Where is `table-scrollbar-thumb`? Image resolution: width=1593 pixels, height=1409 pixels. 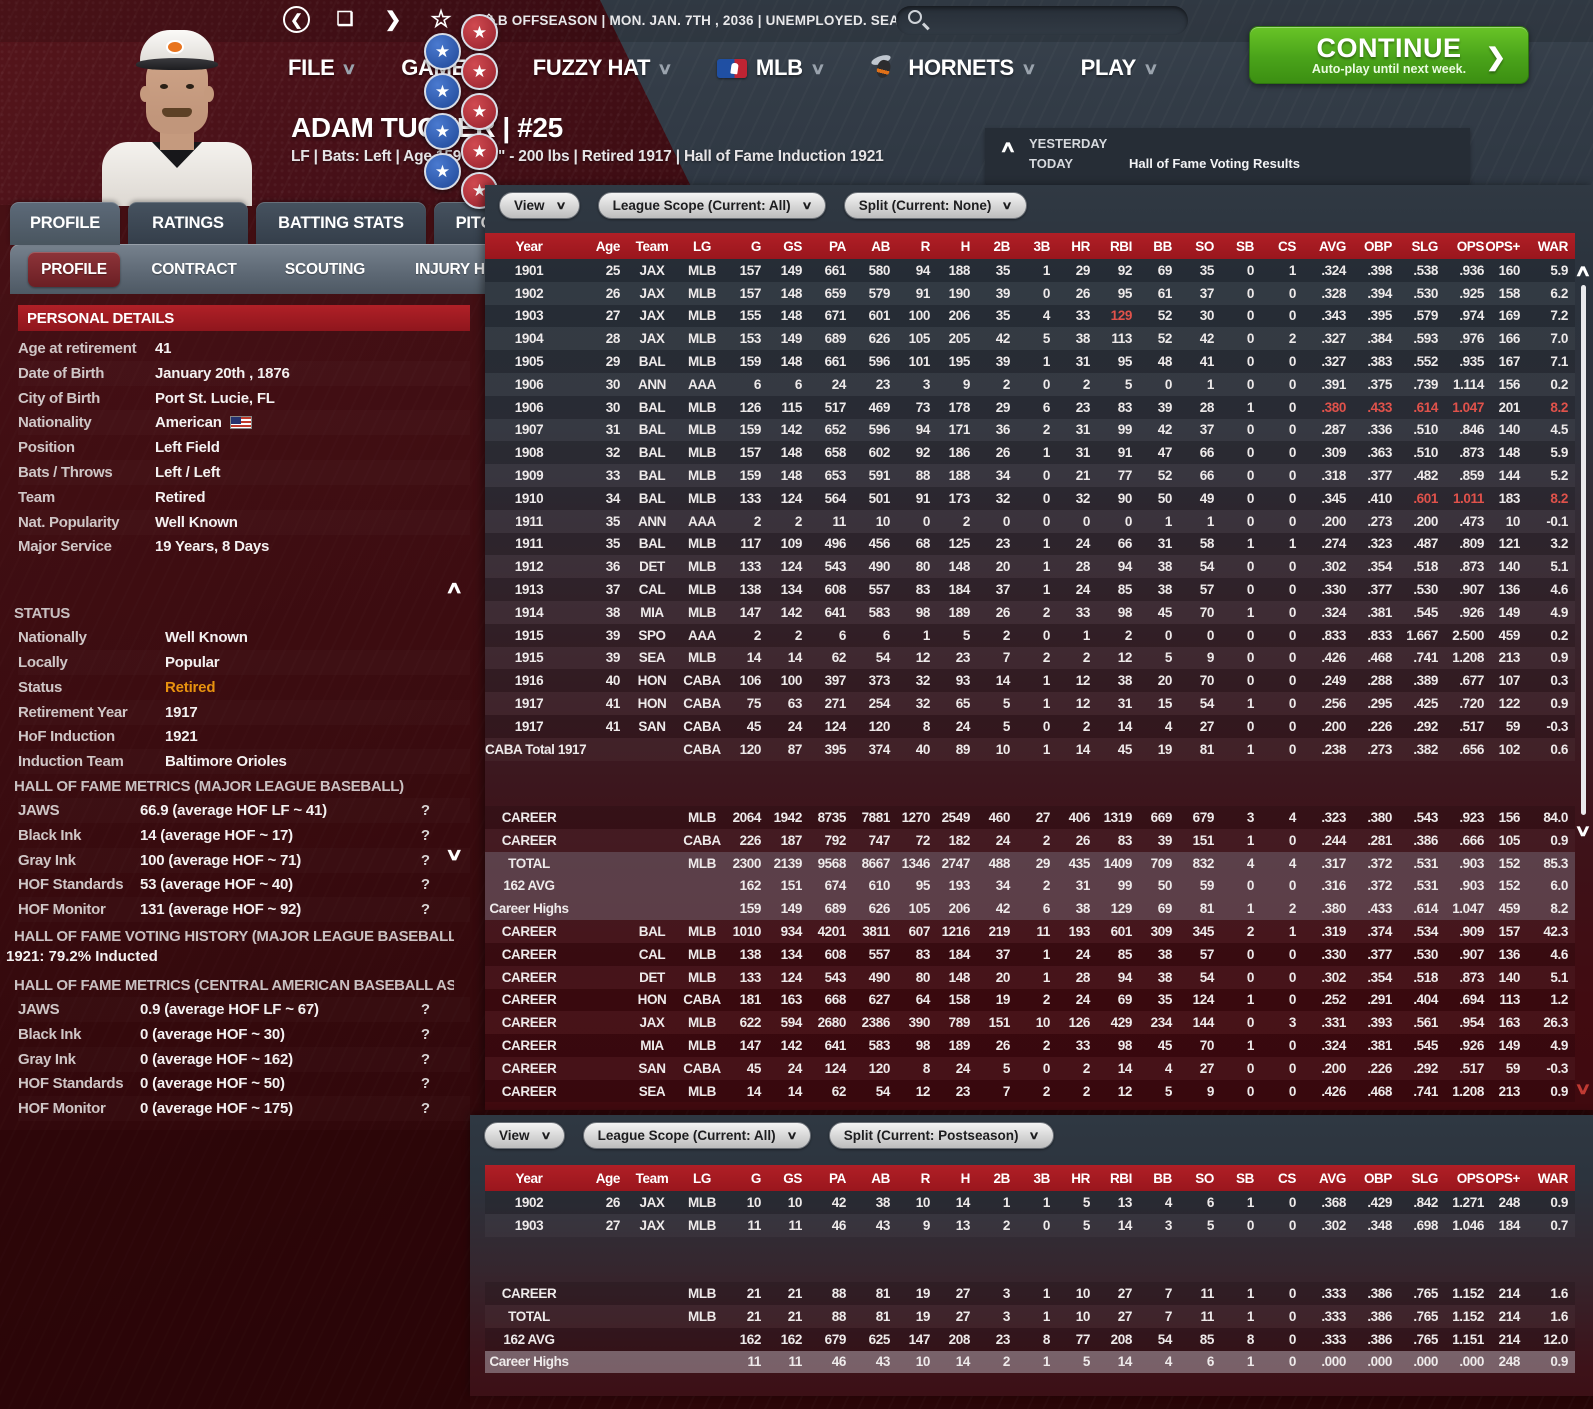
table-scrollbar-thumb is located at coordinates (1583, 550).